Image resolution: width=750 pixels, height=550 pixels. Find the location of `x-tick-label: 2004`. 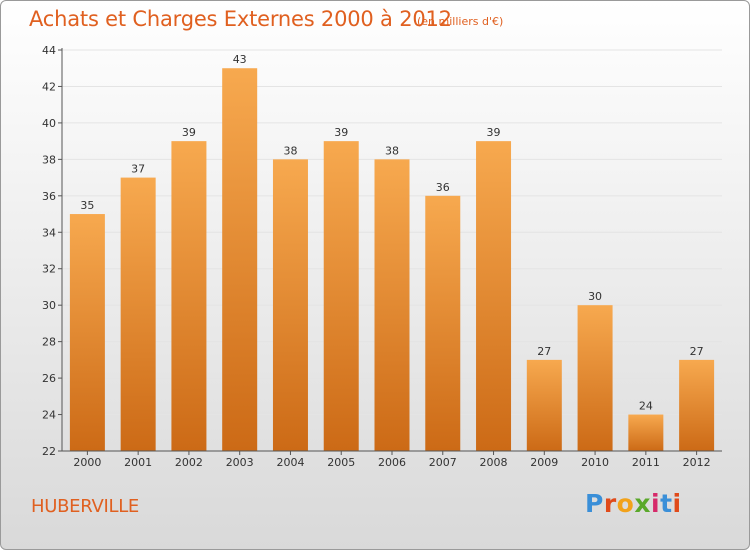

x-tick-label: 2004 is located at coordinates (290, 462).